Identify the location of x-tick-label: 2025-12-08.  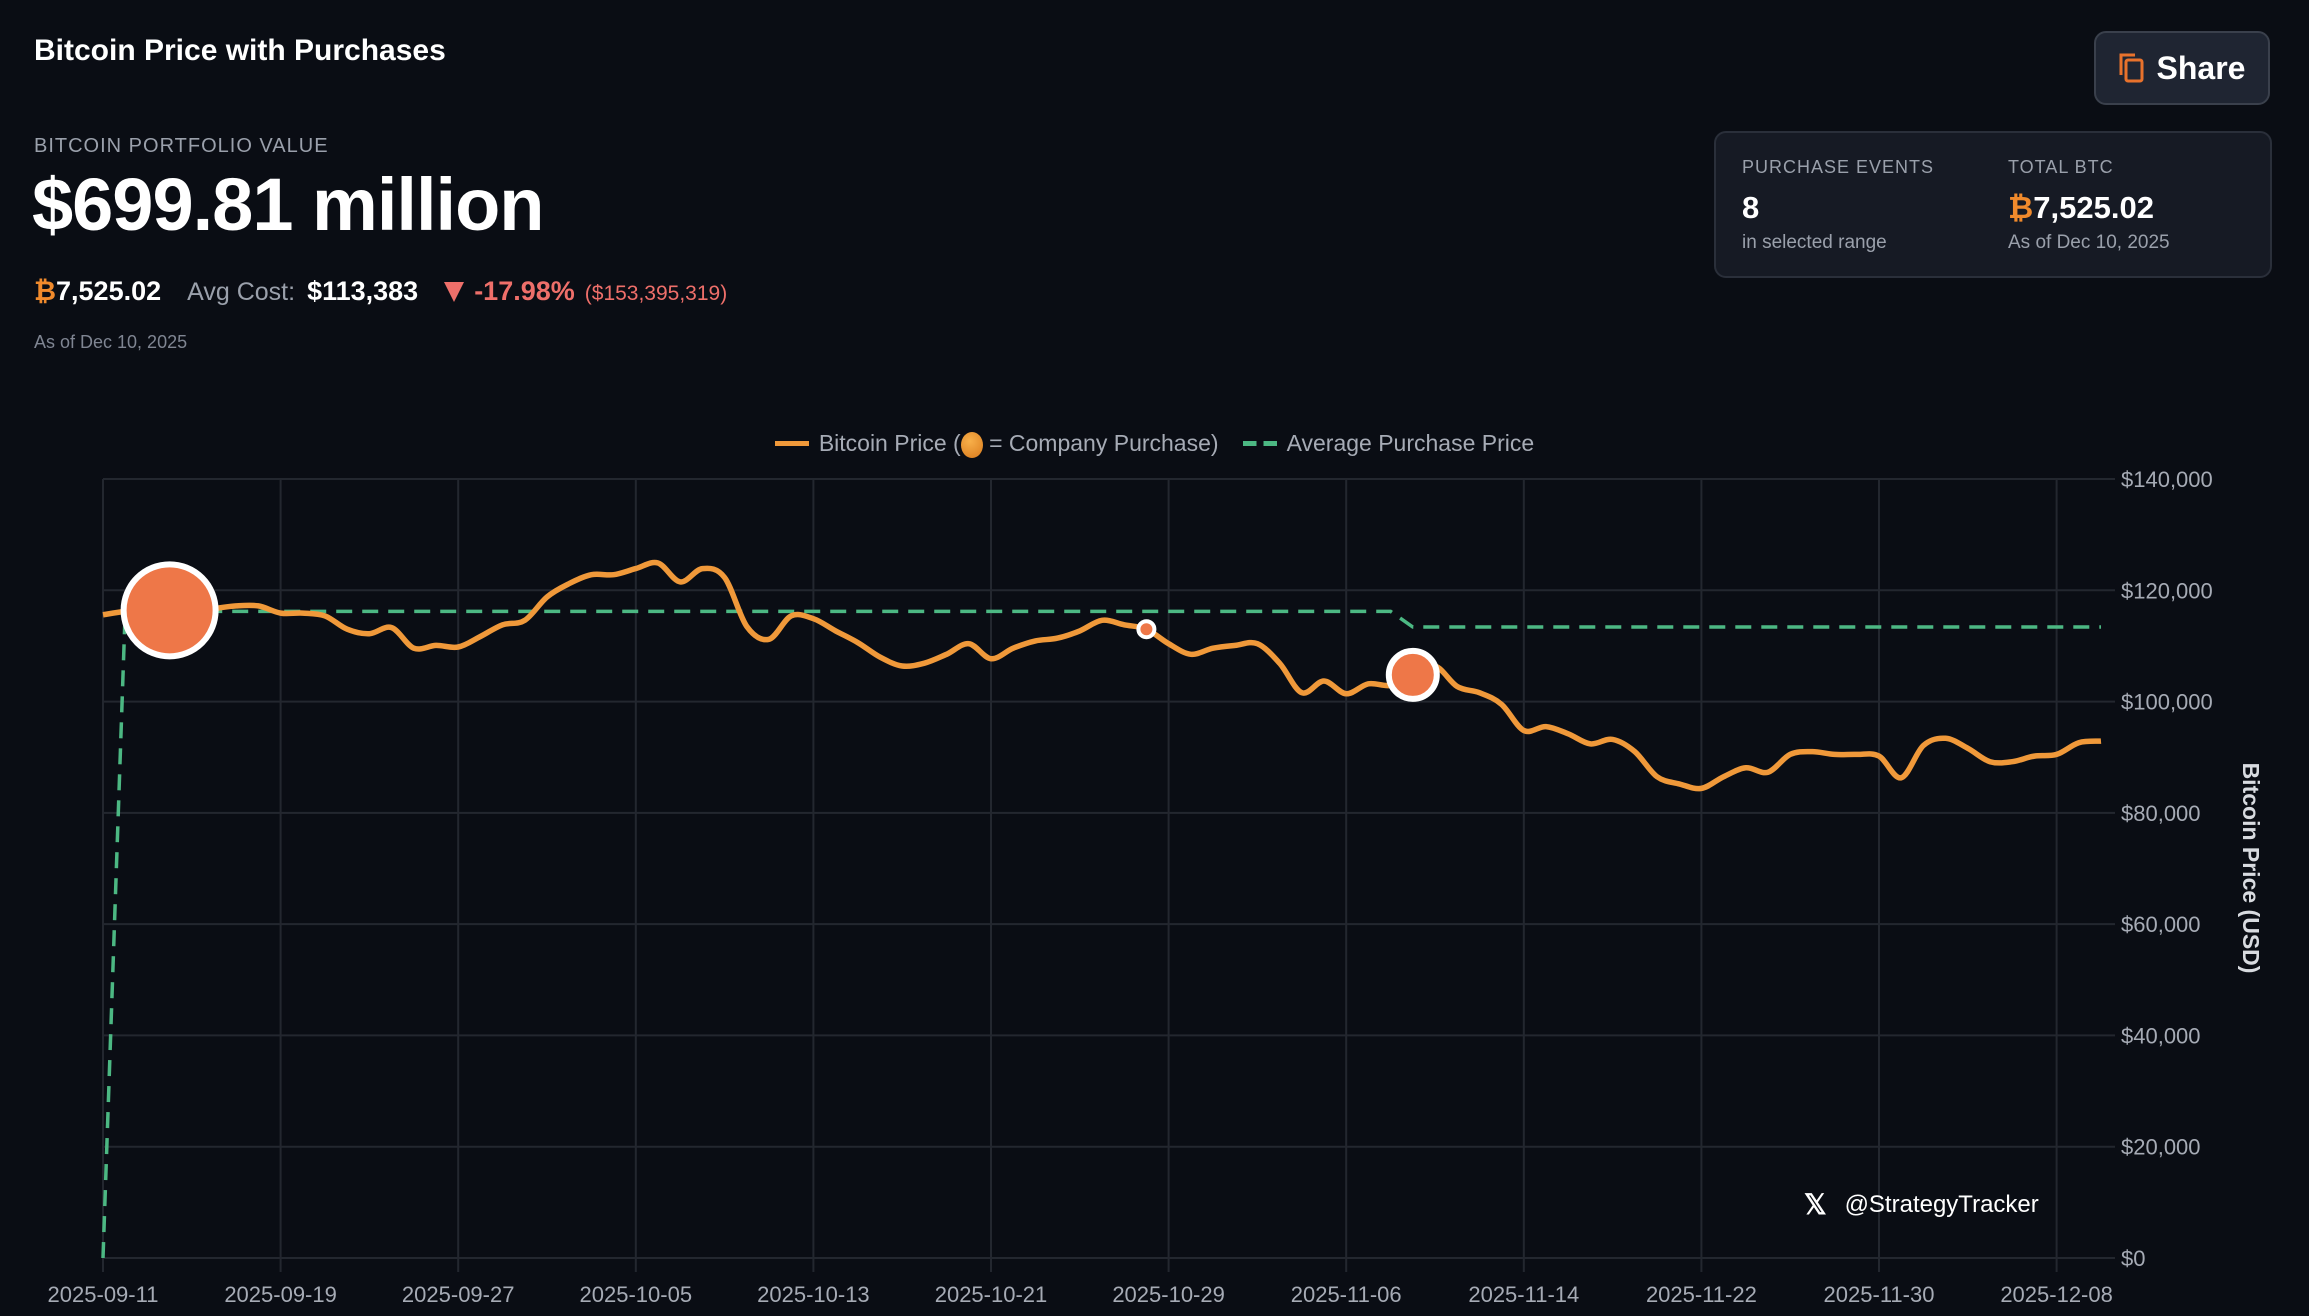
(2056, 1294).